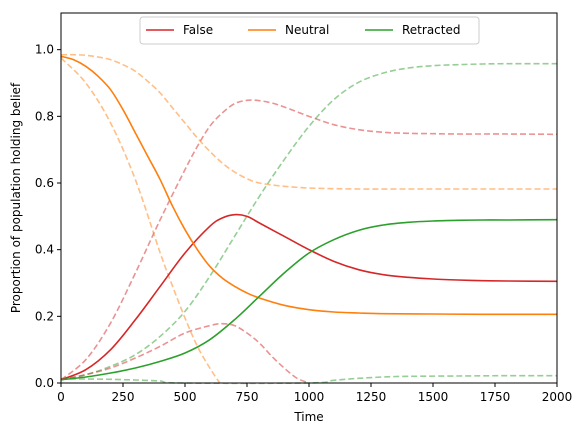 Image resolution: width=584 pixels, height=436 pixels. Describe the element at coordinates (247, 397) in the screenshot. I see `x-tick-label: 750` at that location.